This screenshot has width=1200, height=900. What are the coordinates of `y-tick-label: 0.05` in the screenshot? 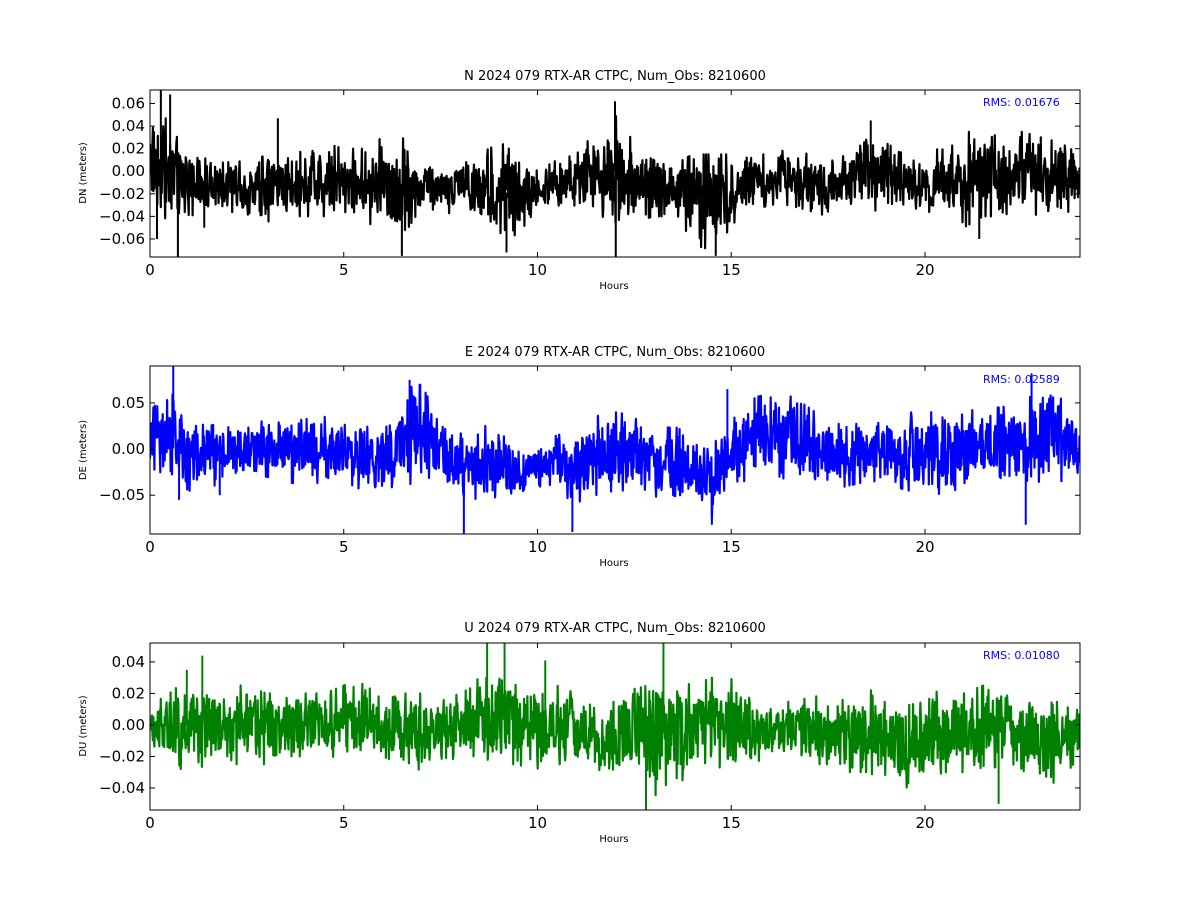 It's located at (128, 403).